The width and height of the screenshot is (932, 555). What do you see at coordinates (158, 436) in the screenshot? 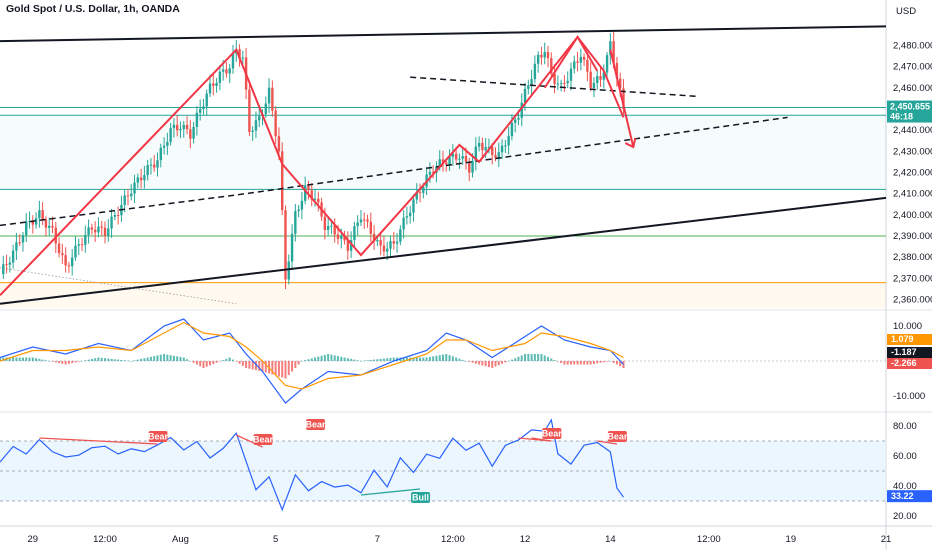
I see `divergence-badge` at bounding box center [158, 436].